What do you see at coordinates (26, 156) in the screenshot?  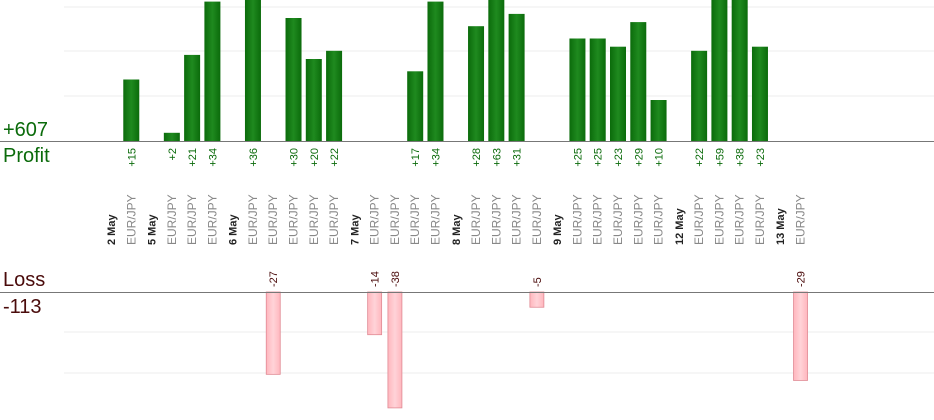 I see `profit-label: Profit` at bounding box center [26, 156].